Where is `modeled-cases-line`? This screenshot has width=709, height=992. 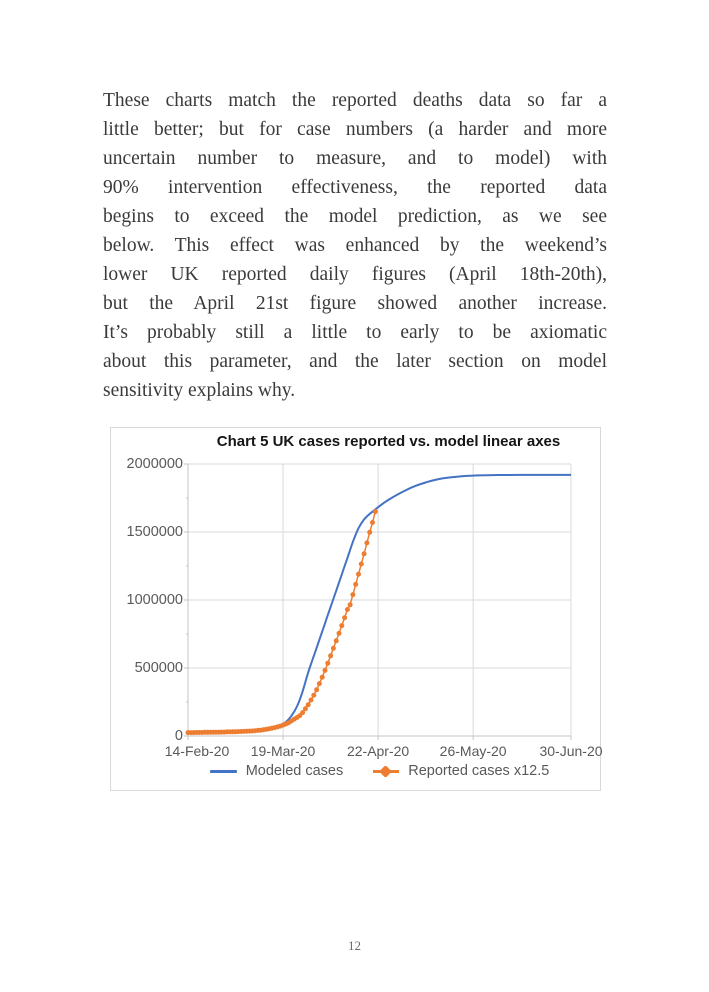
modeled-cases-line is located at coordinates (379, 604).